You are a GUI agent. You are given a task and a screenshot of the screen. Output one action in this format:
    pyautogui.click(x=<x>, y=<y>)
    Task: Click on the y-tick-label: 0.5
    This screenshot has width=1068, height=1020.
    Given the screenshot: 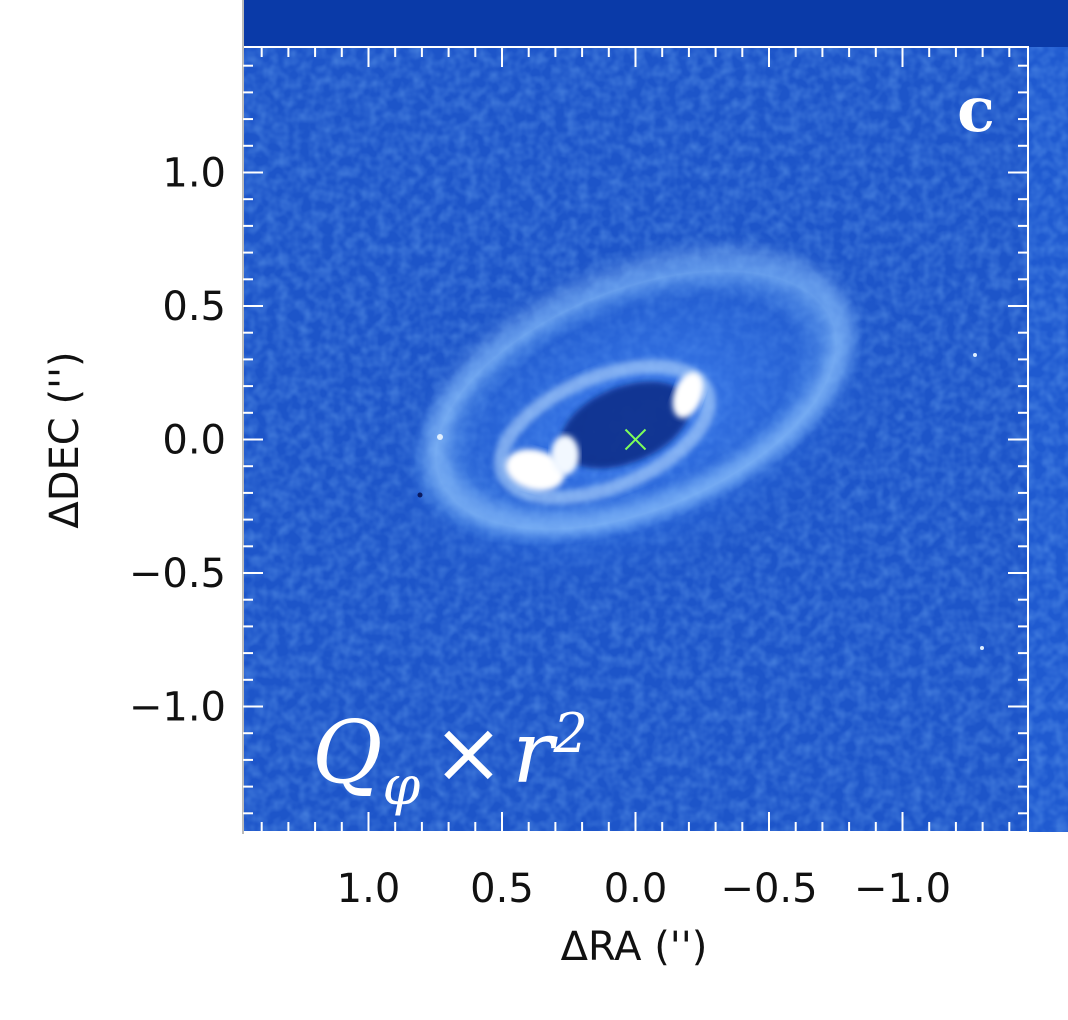 What is the action you would take?
    pyautogui.click(x=194, y=307)
    